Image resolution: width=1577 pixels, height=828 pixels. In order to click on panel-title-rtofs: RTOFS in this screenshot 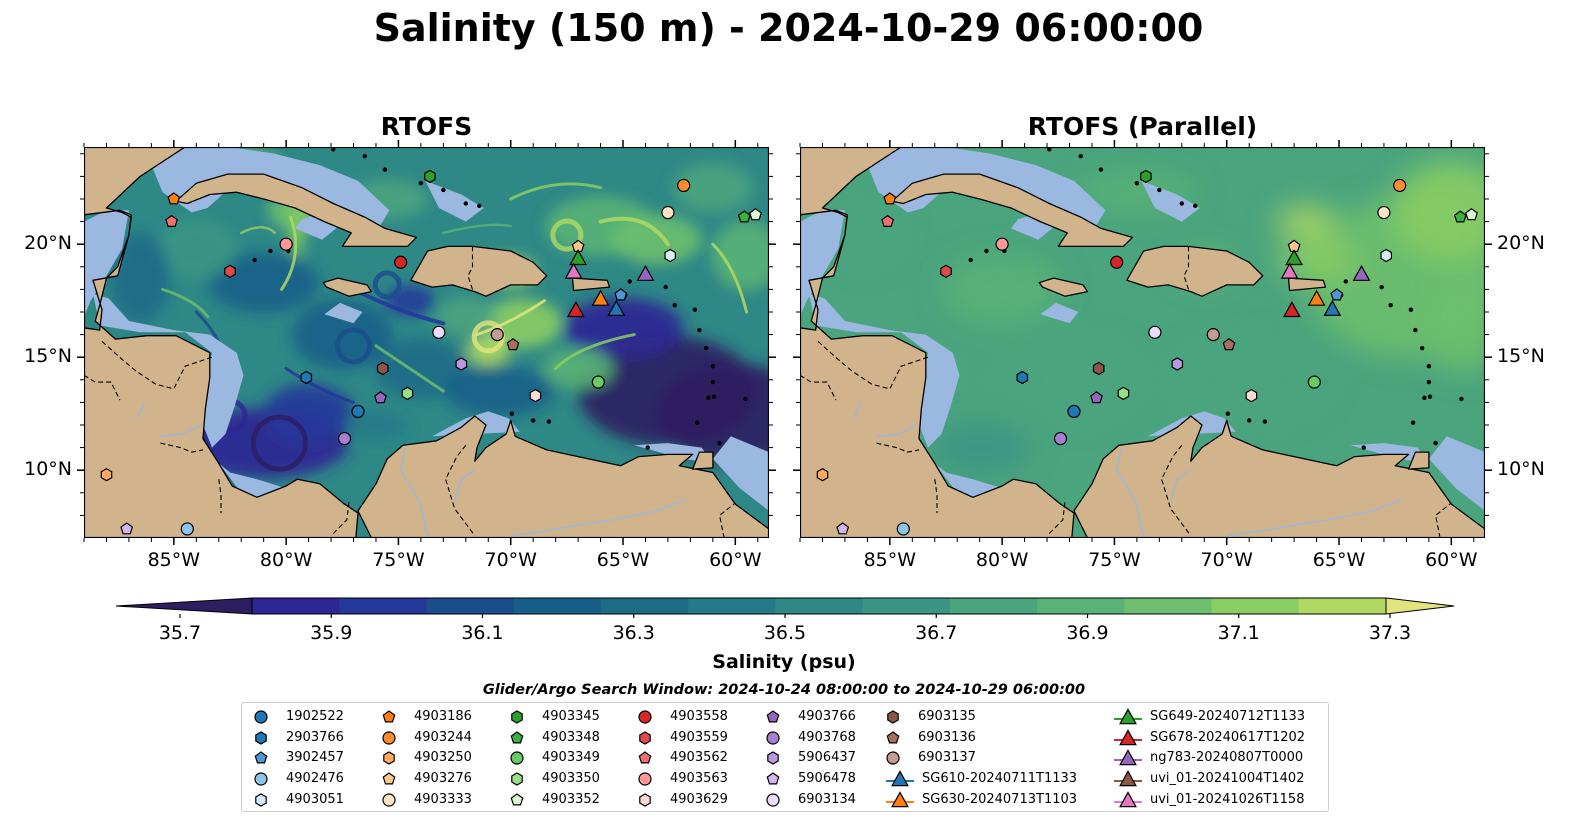, I will do `click(426, 126)`.